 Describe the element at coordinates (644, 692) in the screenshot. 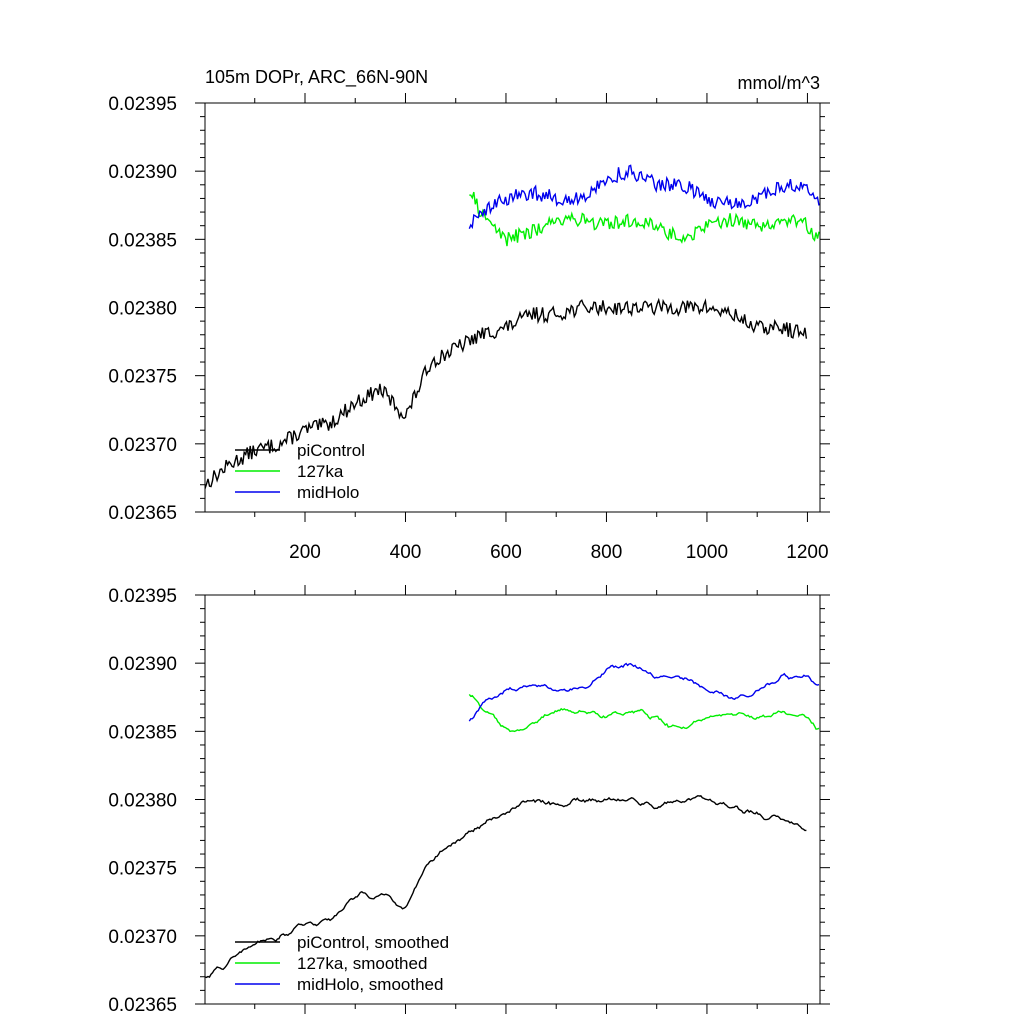

I see `series-line-midholo-smoothed` at that location.